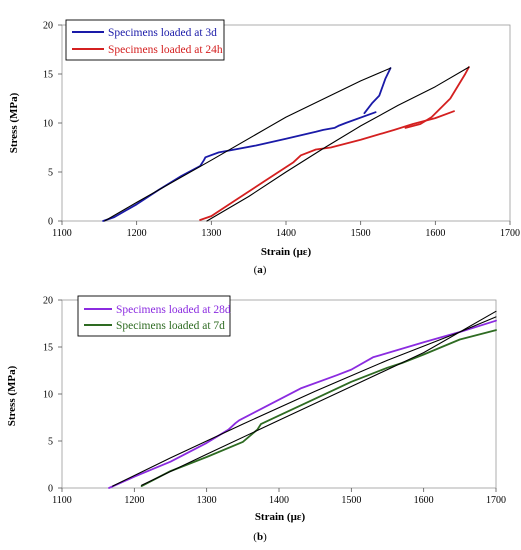 The height and width of the screenshot is (550, 521). I want to click on x-tick-label-a-2: 1300, so click(211, 233).